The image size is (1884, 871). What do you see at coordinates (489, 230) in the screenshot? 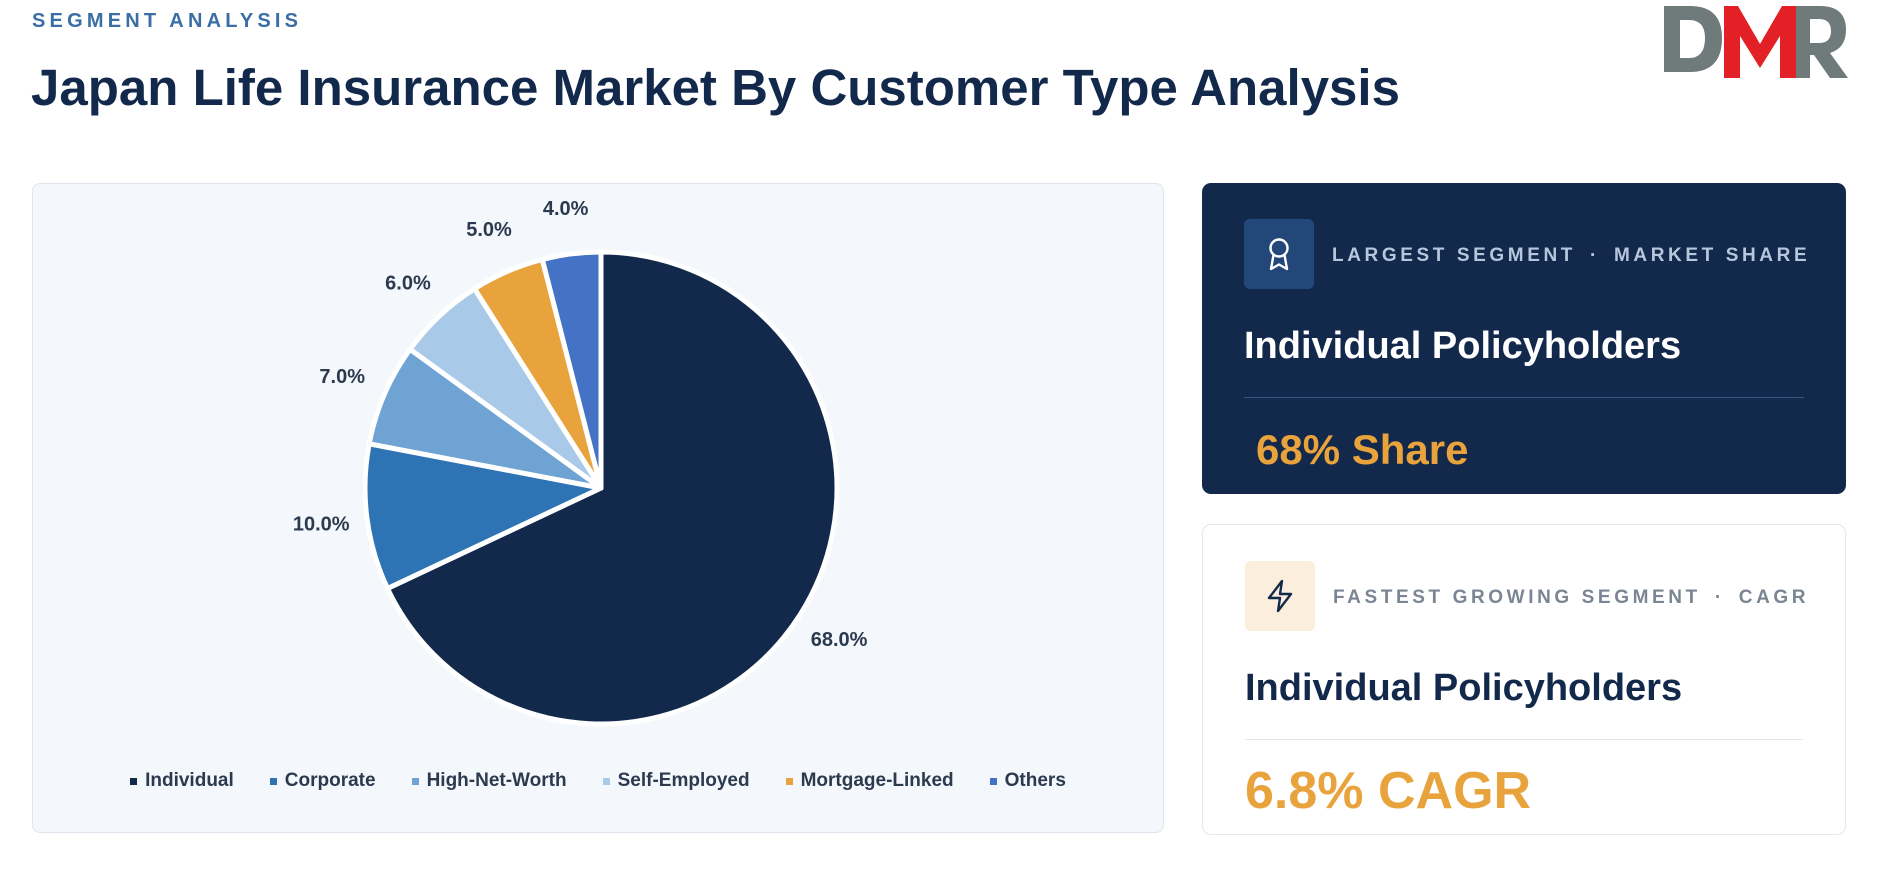
I see `pie-data-label: 5.0%` at bounding box center [489, 230].